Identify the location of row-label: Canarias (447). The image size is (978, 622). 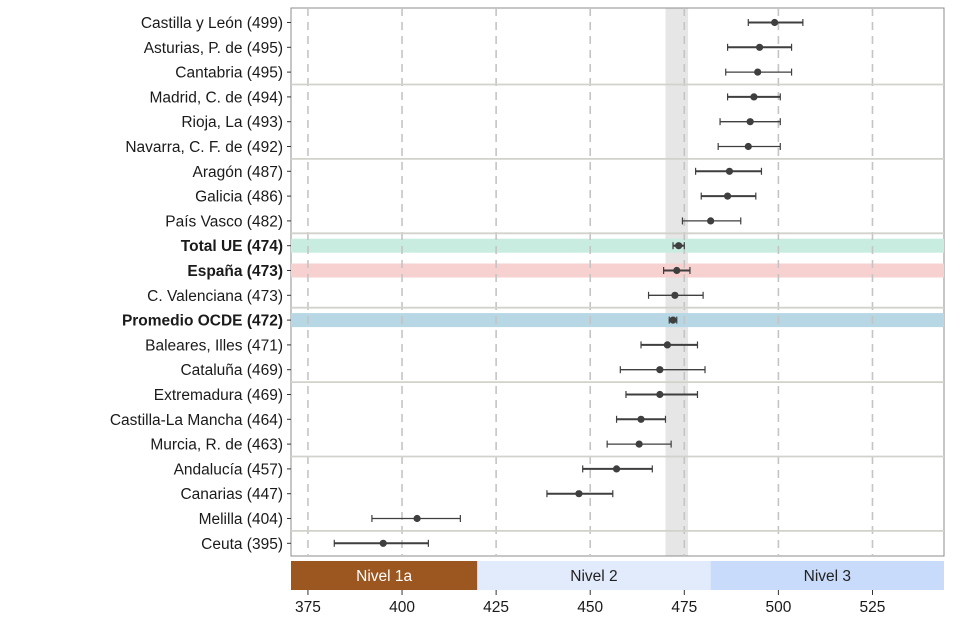
(231, 494).